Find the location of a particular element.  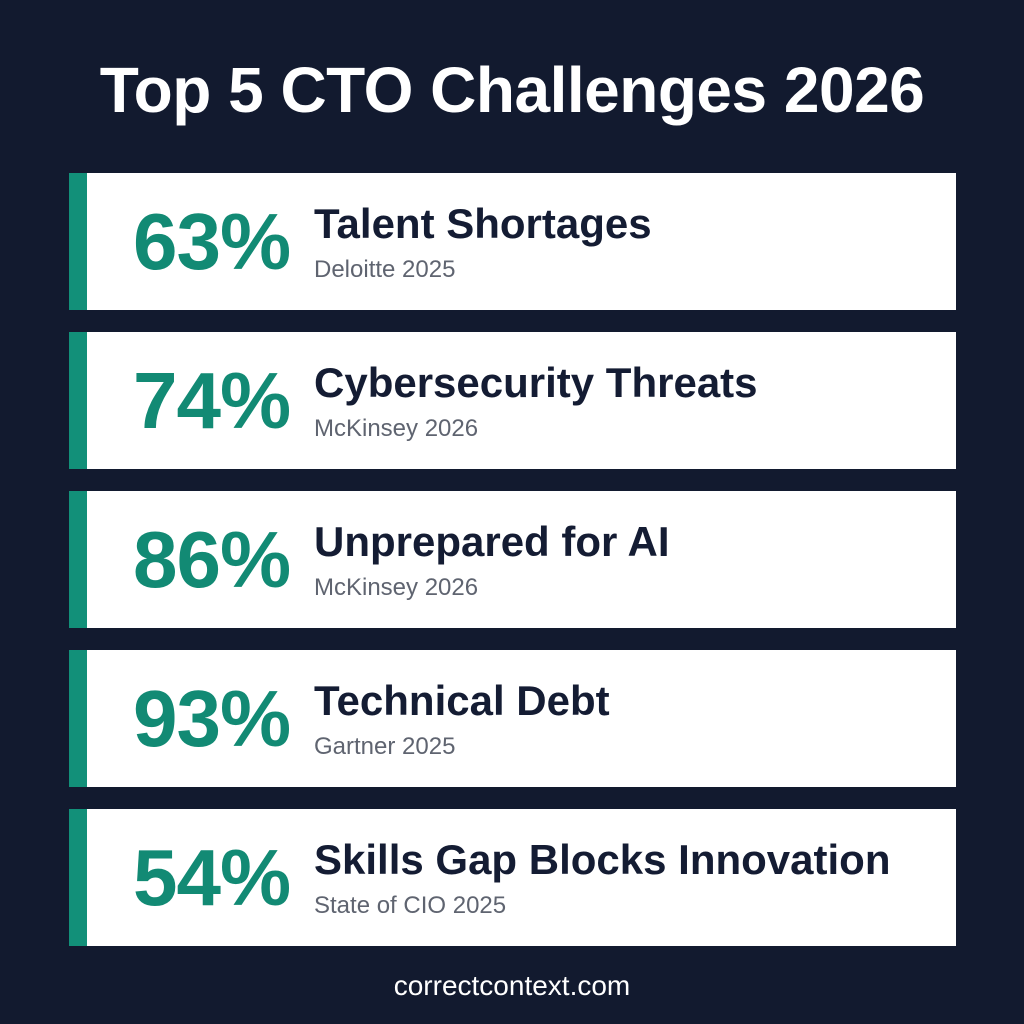

page-title: Top 5 CTO Challenges 2026 is located at coordinates (512, 90).